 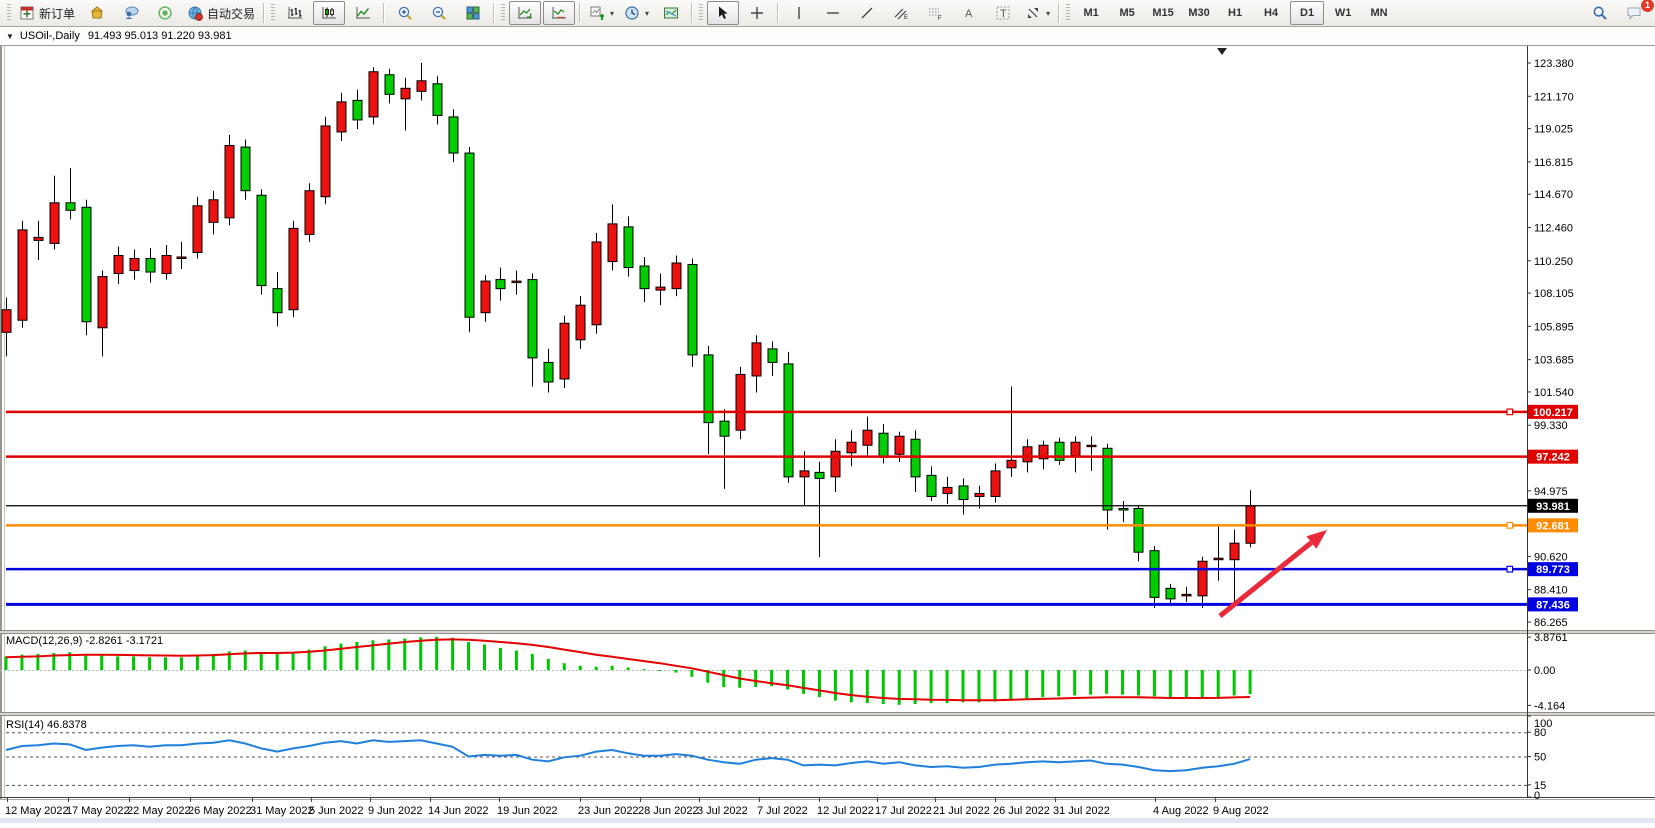 What do you see at coordinates (1235, 13) in the screenshot?
I see `timeframe-button-h1: H1` at bounding box center [1235, 13].